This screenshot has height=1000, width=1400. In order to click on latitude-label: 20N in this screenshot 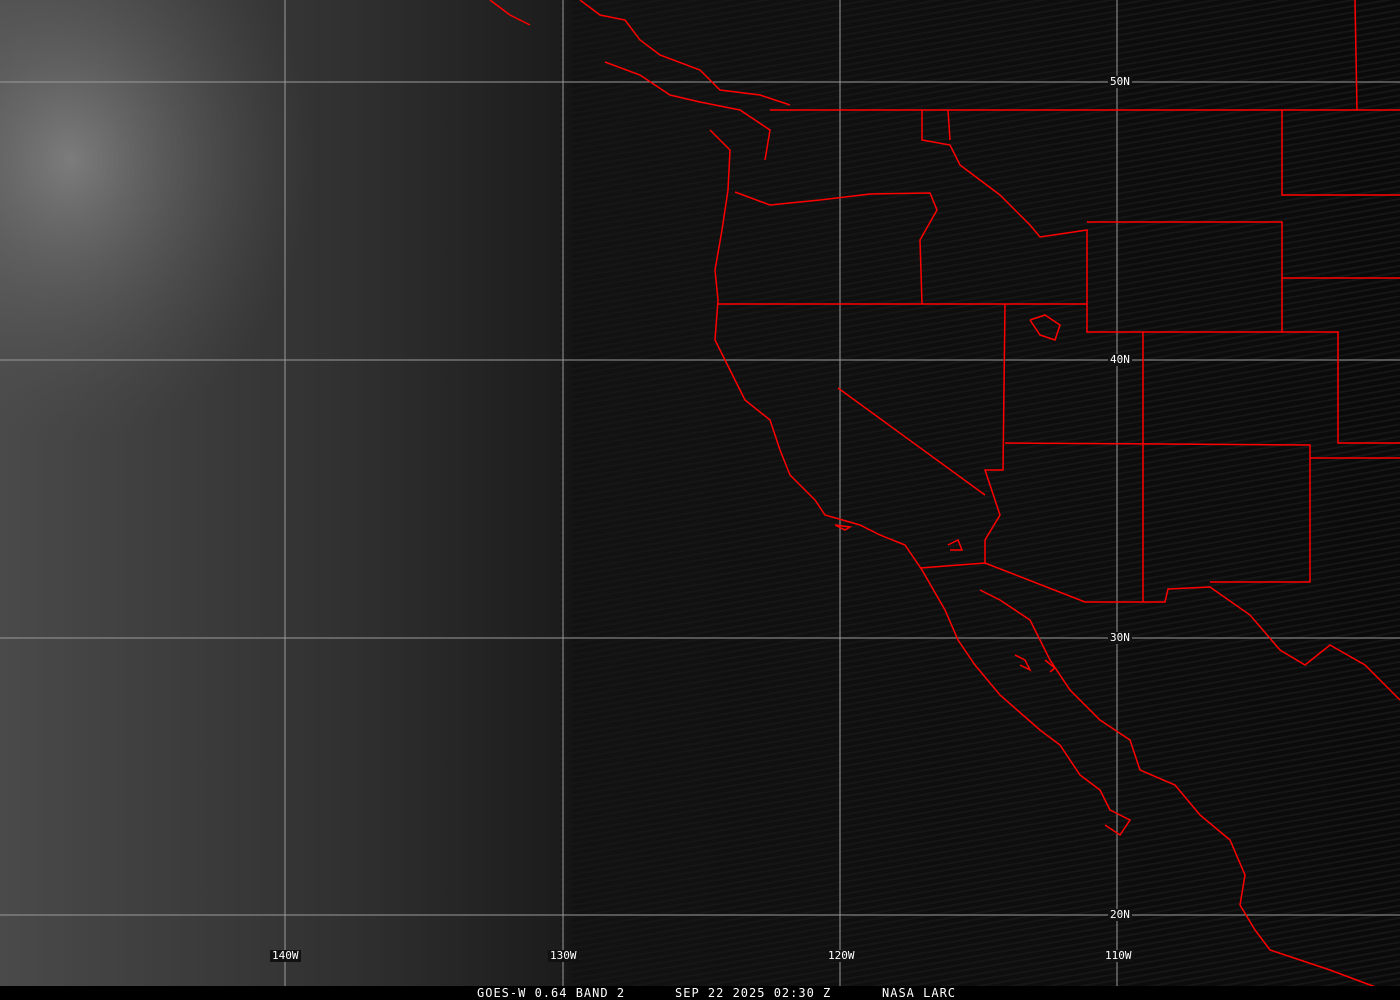, I will do `click(1120, 914)`.